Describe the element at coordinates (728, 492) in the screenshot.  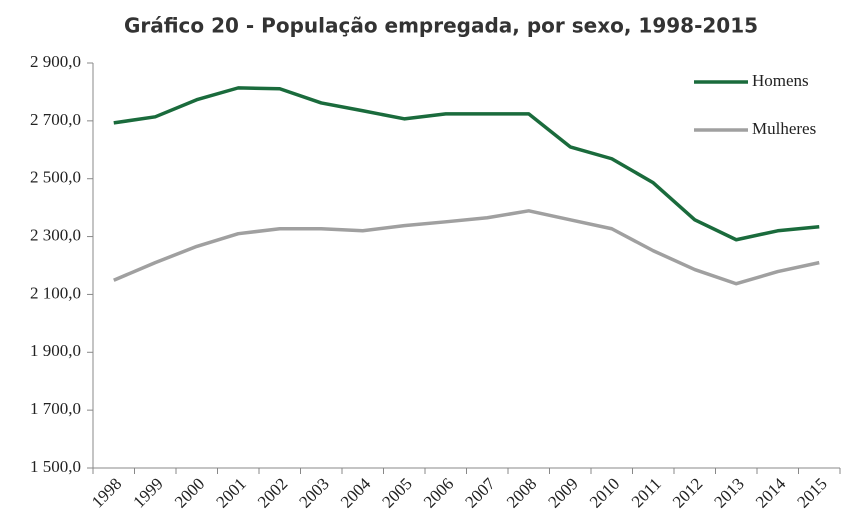
I see `x-tick-label: 2013` at that location.